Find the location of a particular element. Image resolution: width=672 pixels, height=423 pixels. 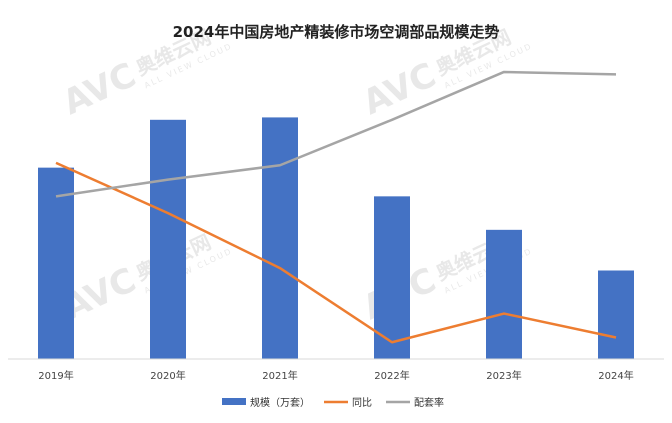

legend-label: 规模（万套） is located at coordinates (280, 402).